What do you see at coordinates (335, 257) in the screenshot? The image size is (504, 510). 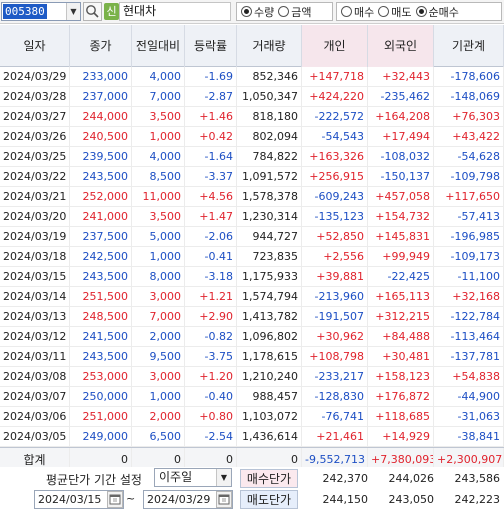 I see `cell-individual: +2,556` at bounding box center [335, 257].